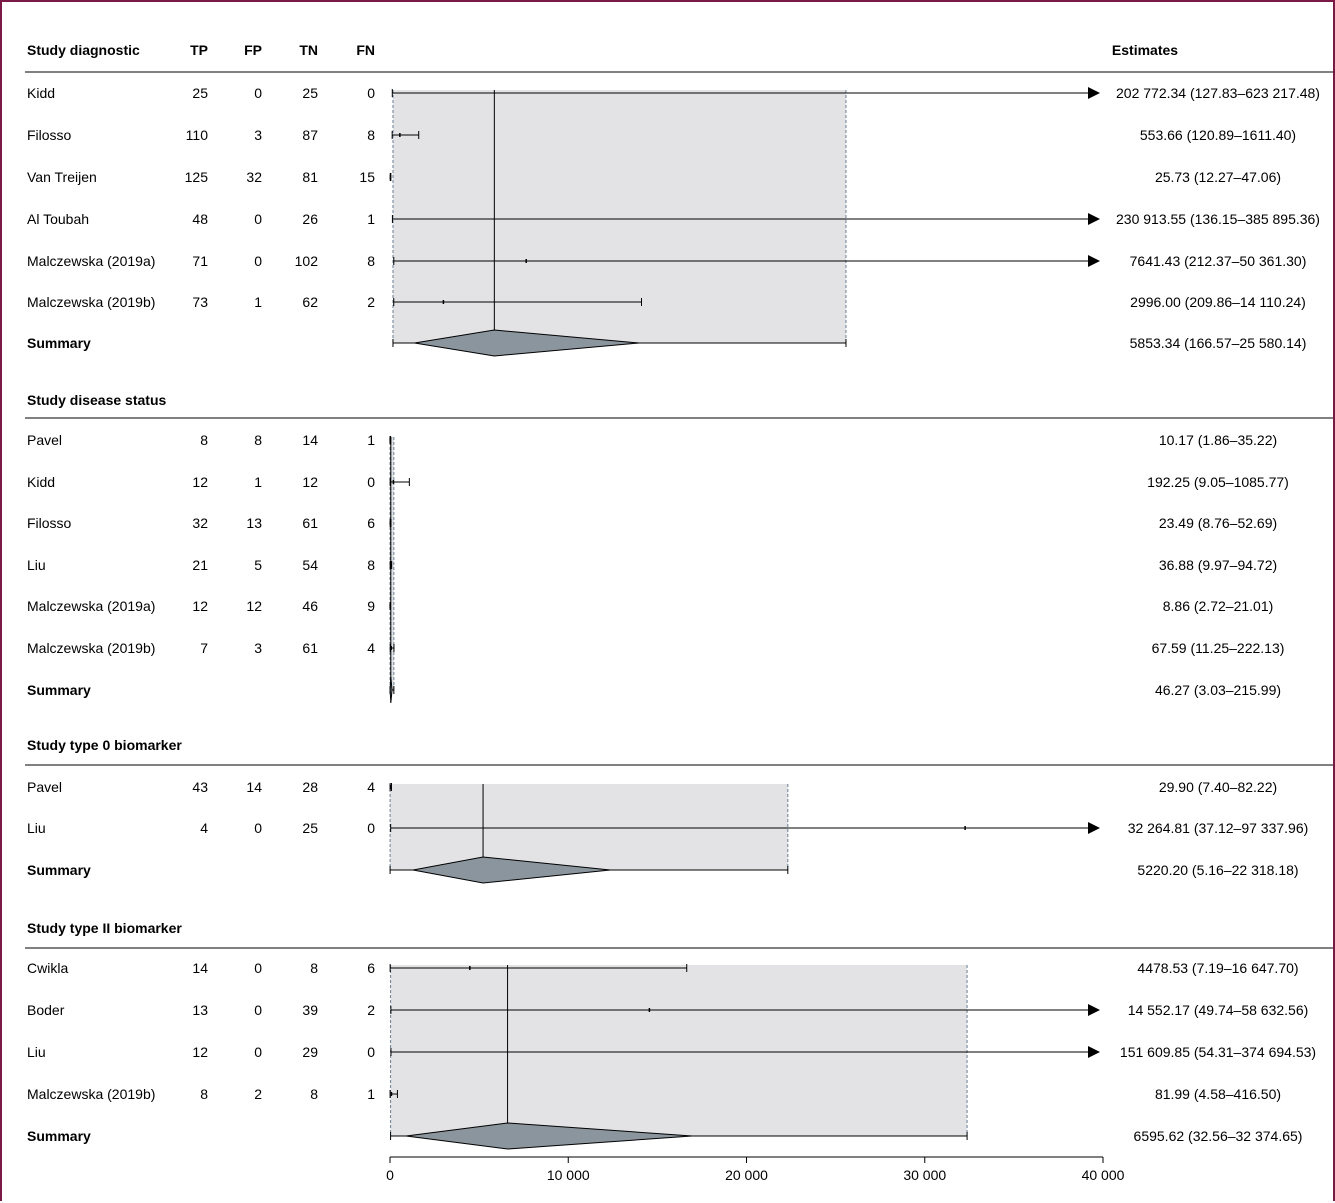 The width and height of the screenshot is (1335, 1203). Describe the element at coordinates (258, 565) in the screenshot. I see `fp-value: 5` at that location.